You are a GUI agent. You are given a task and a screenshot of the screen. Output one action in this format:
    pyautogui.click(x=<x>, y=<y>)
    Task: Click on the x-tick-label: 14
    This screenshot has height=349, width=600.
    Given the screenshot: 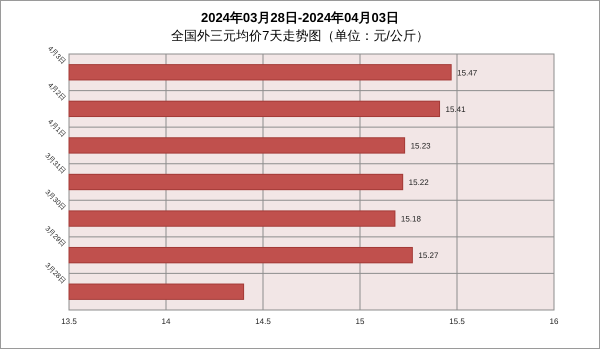 What is the action you would take?
    pyautogui.click(x=166, y=321)
    